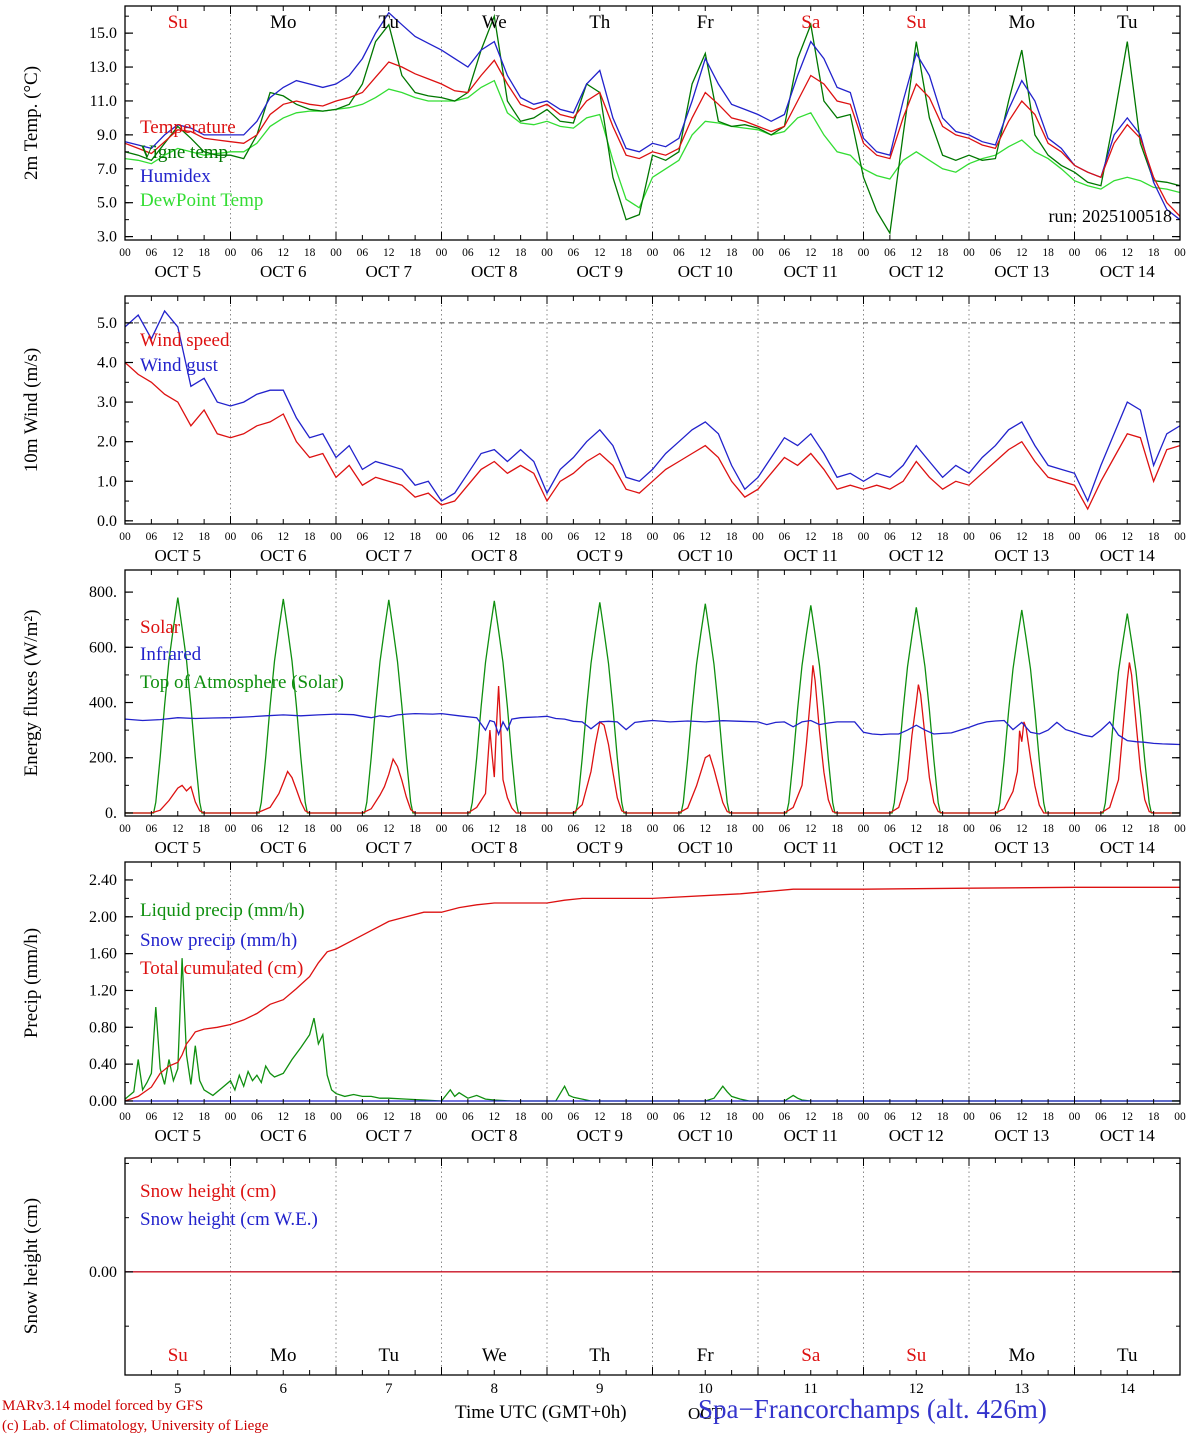 The height and width of the screenshot is (1440, 1194). What do you see at coordinates (185, 340) in the screenshot?
I see `legend-wind-speed: Wind speed` at bounding box center [185, 340].